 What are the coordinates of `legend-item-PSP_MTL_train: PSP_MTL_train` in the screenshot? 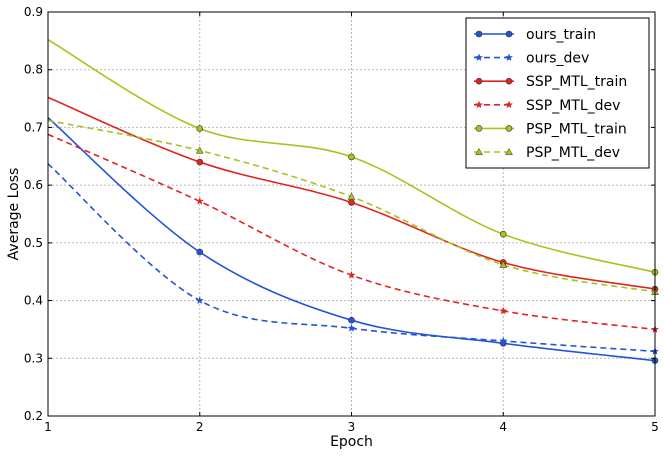 It's located at (550, 129).